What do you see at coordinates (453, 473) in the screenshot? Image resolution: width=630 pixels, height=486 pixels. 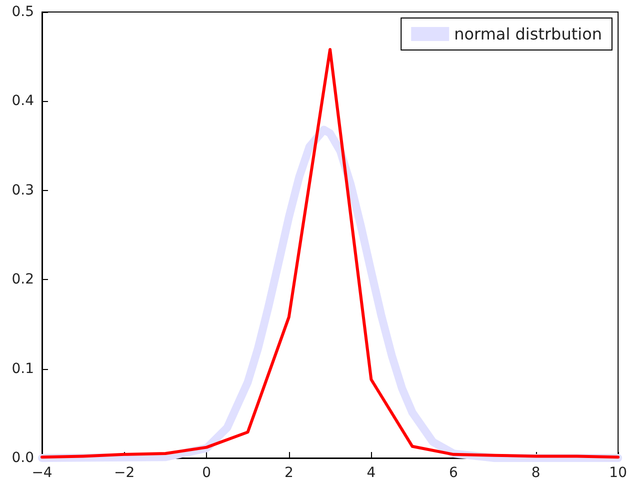 I see `x-tick-label: 6` at bounding box center [453, 473].